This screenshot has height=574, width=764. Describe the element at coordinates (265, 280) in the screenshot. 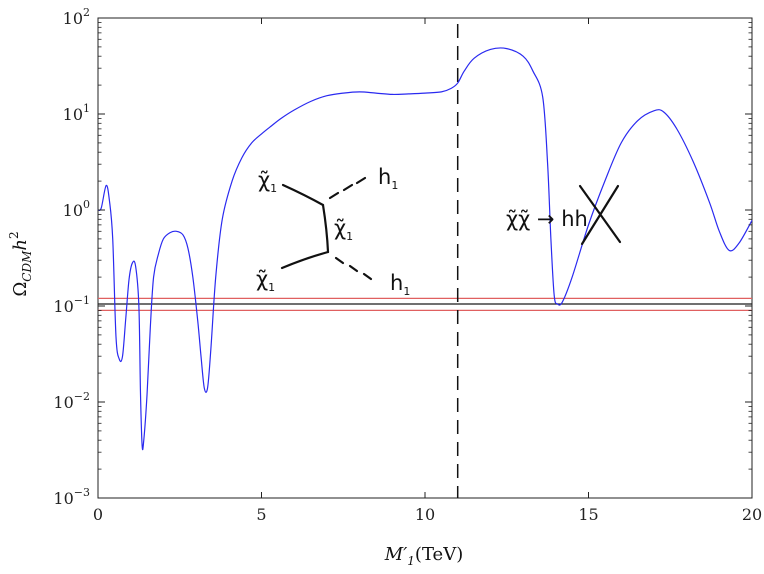

I see `diagram-label-bottom-left: χ̃1` at that location.